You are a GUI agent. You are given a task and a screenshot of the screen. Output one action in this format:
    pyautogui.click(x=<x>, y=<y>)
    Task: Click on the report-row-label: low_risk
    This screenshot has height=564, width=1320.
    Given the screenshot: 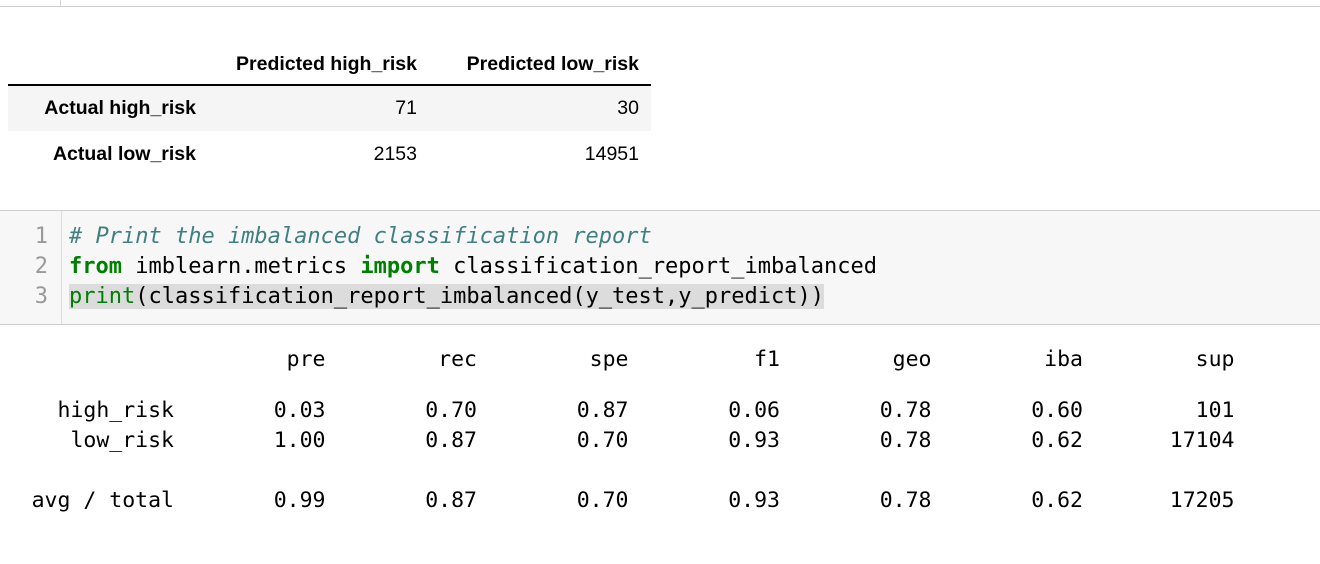 What is the action you would take?
    pyautogui.click(x=122, y=440)
    